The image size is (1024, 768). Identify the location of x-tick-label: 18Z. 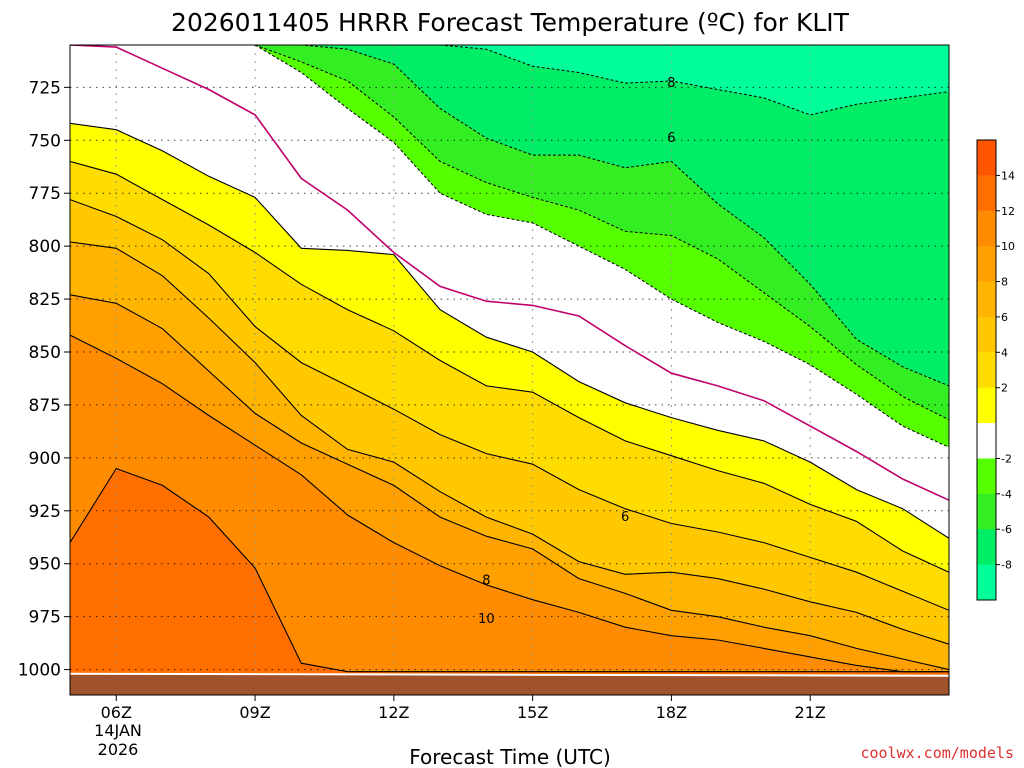
(671, 712).